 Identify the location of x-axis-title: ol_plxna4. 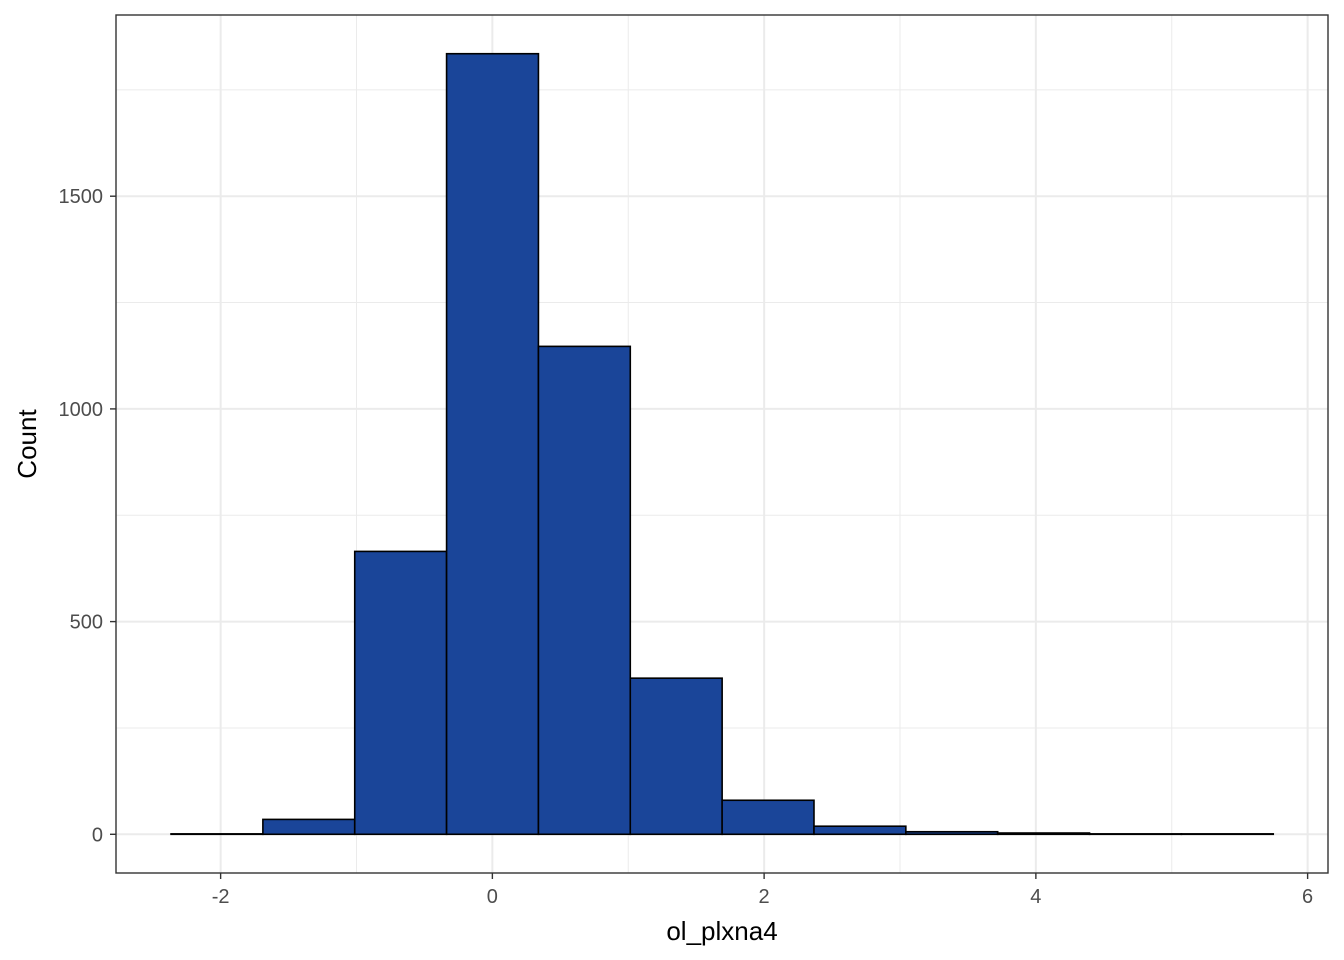
(721, 931).